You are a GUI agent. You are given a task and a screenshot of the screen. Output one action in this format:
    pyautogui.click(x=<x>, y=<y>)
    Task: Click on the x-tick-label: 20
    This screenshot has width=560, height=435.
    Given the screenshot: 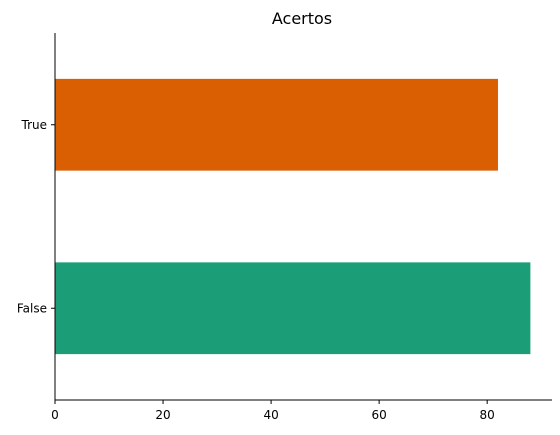 What is the action you would take?
    pyautogui.click(x=162, y=415)
    